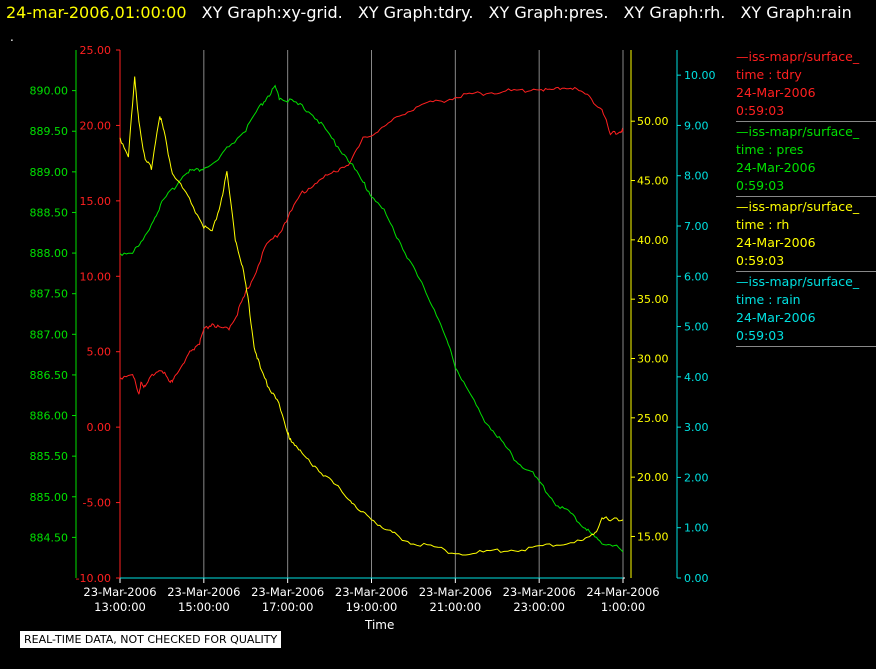  What do you see at coordinates (93, 578) in the screenshot?
I see `tdry-tick-label: -10.00` at bounding box center [93, 578].